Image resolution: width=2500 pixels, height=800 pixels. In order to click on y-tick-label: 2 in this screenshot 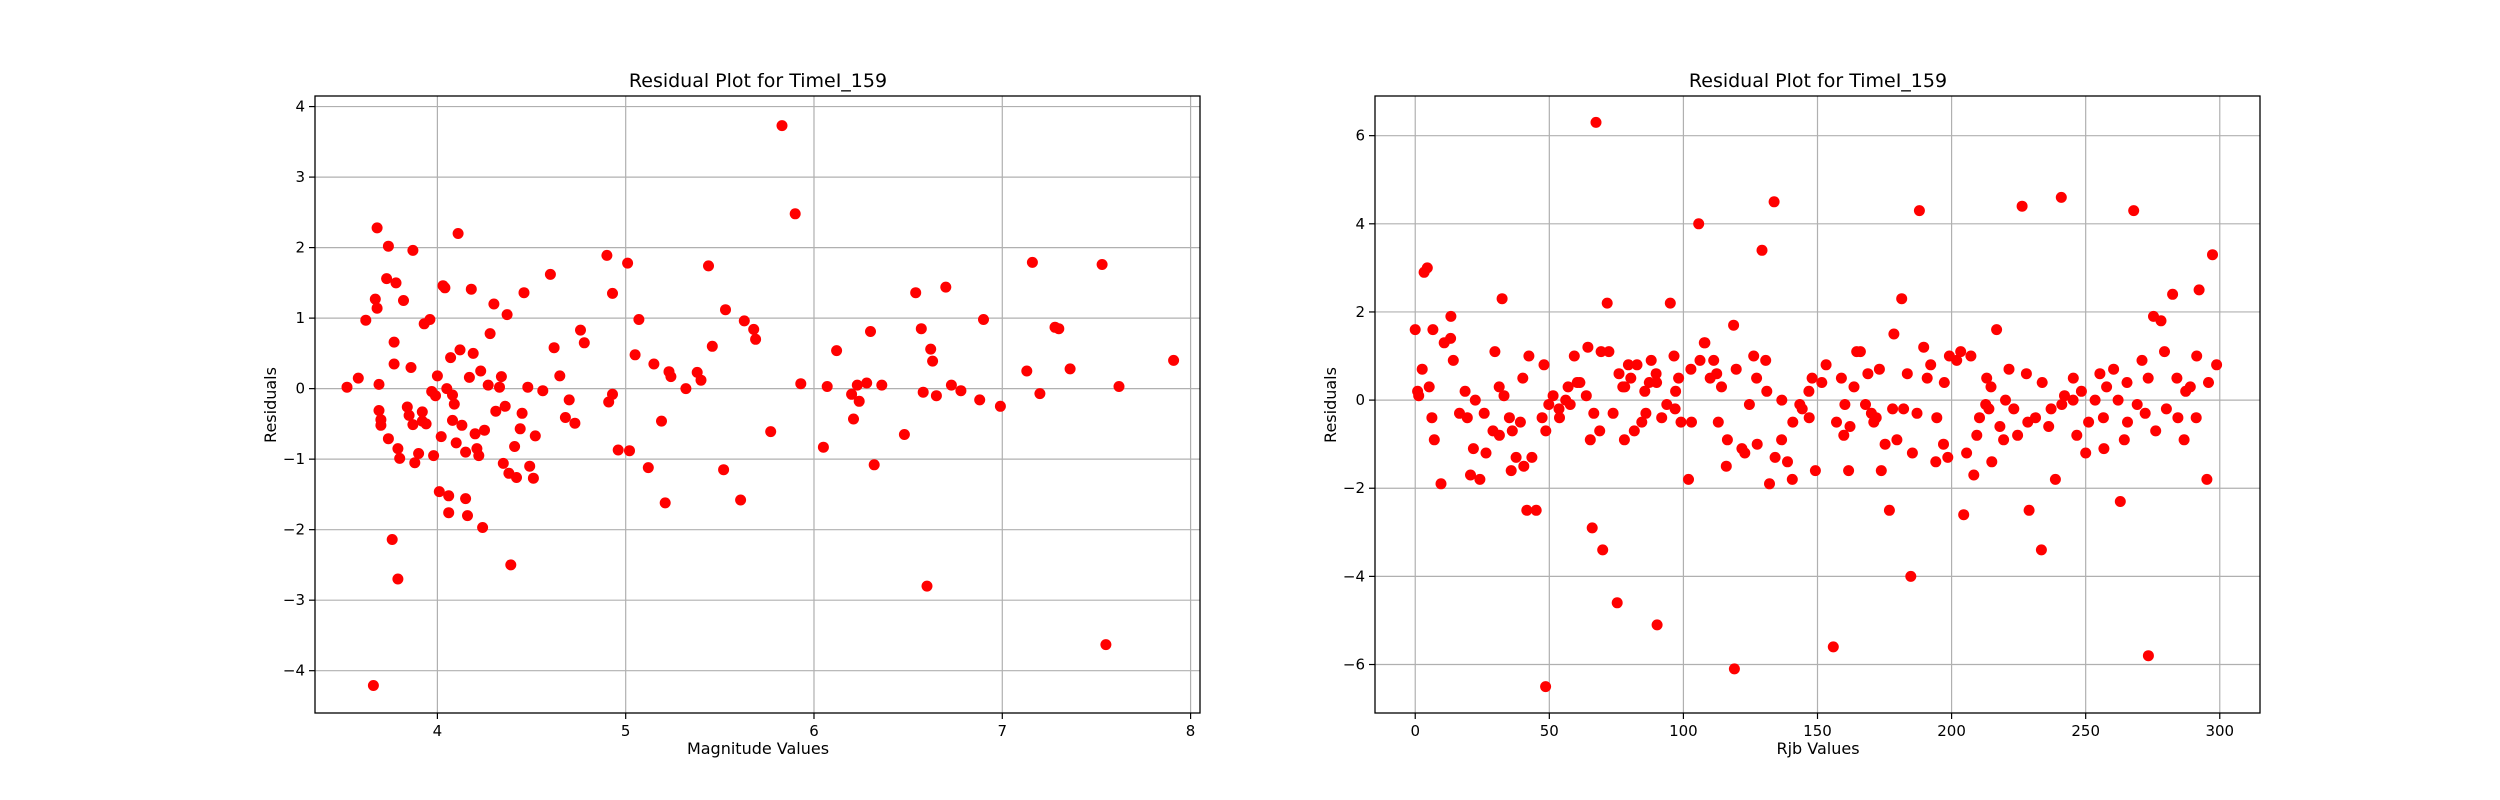, I will do `click(1360, 312)`.